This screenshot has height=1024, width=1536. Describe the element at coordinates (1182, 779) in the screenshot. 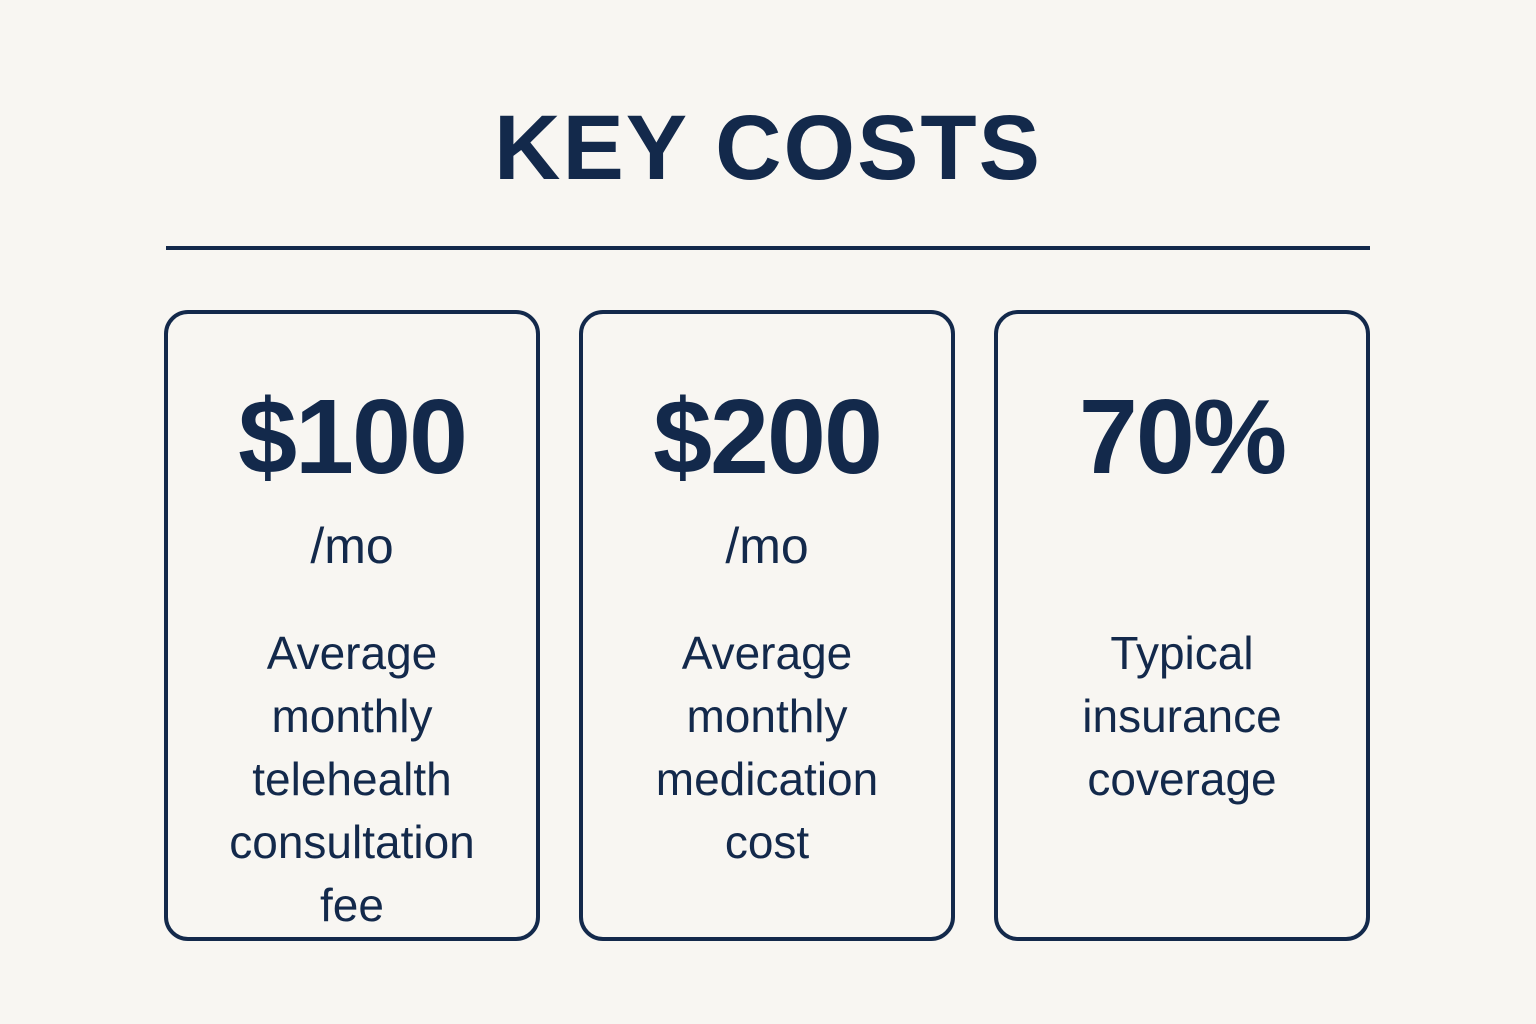

I see `stat-description-line: coverage` at that location.